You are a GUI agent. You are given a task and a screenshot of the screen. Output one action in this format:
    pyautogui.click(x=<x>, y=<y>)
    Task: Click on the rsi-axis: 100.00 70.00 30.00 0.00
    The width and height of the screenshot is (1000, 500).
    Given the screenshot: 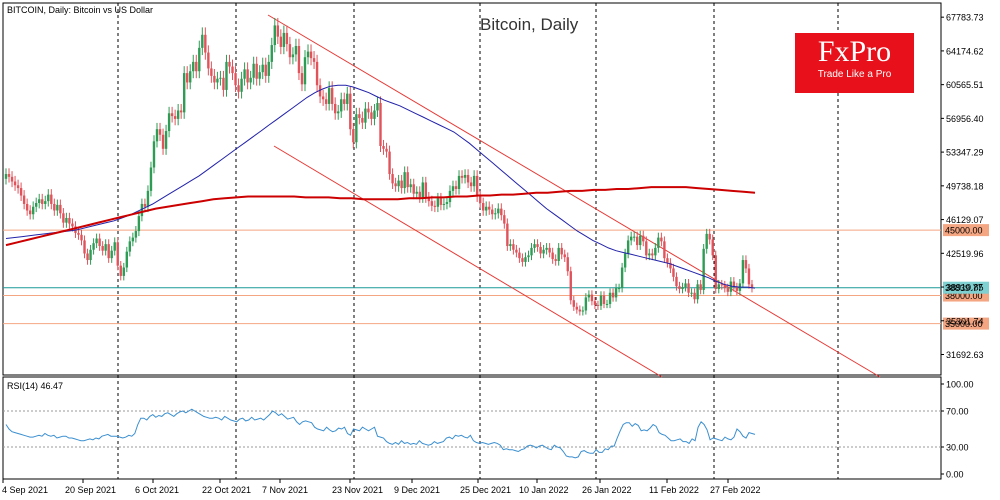 What is the action you would take?
    pyautogui.click(x=957, y=430)
    